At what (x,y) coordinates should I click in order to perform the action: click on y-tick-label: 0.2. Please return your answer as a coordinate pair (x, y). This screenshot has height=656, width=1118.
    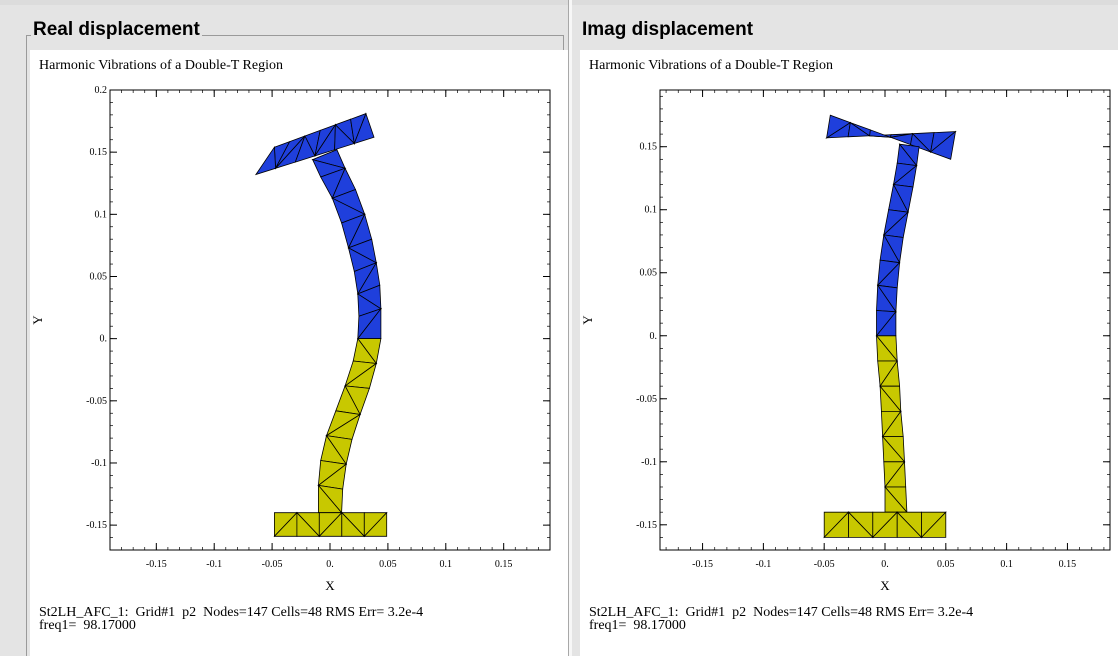
    Looking at the image, I should click on (101, 90).